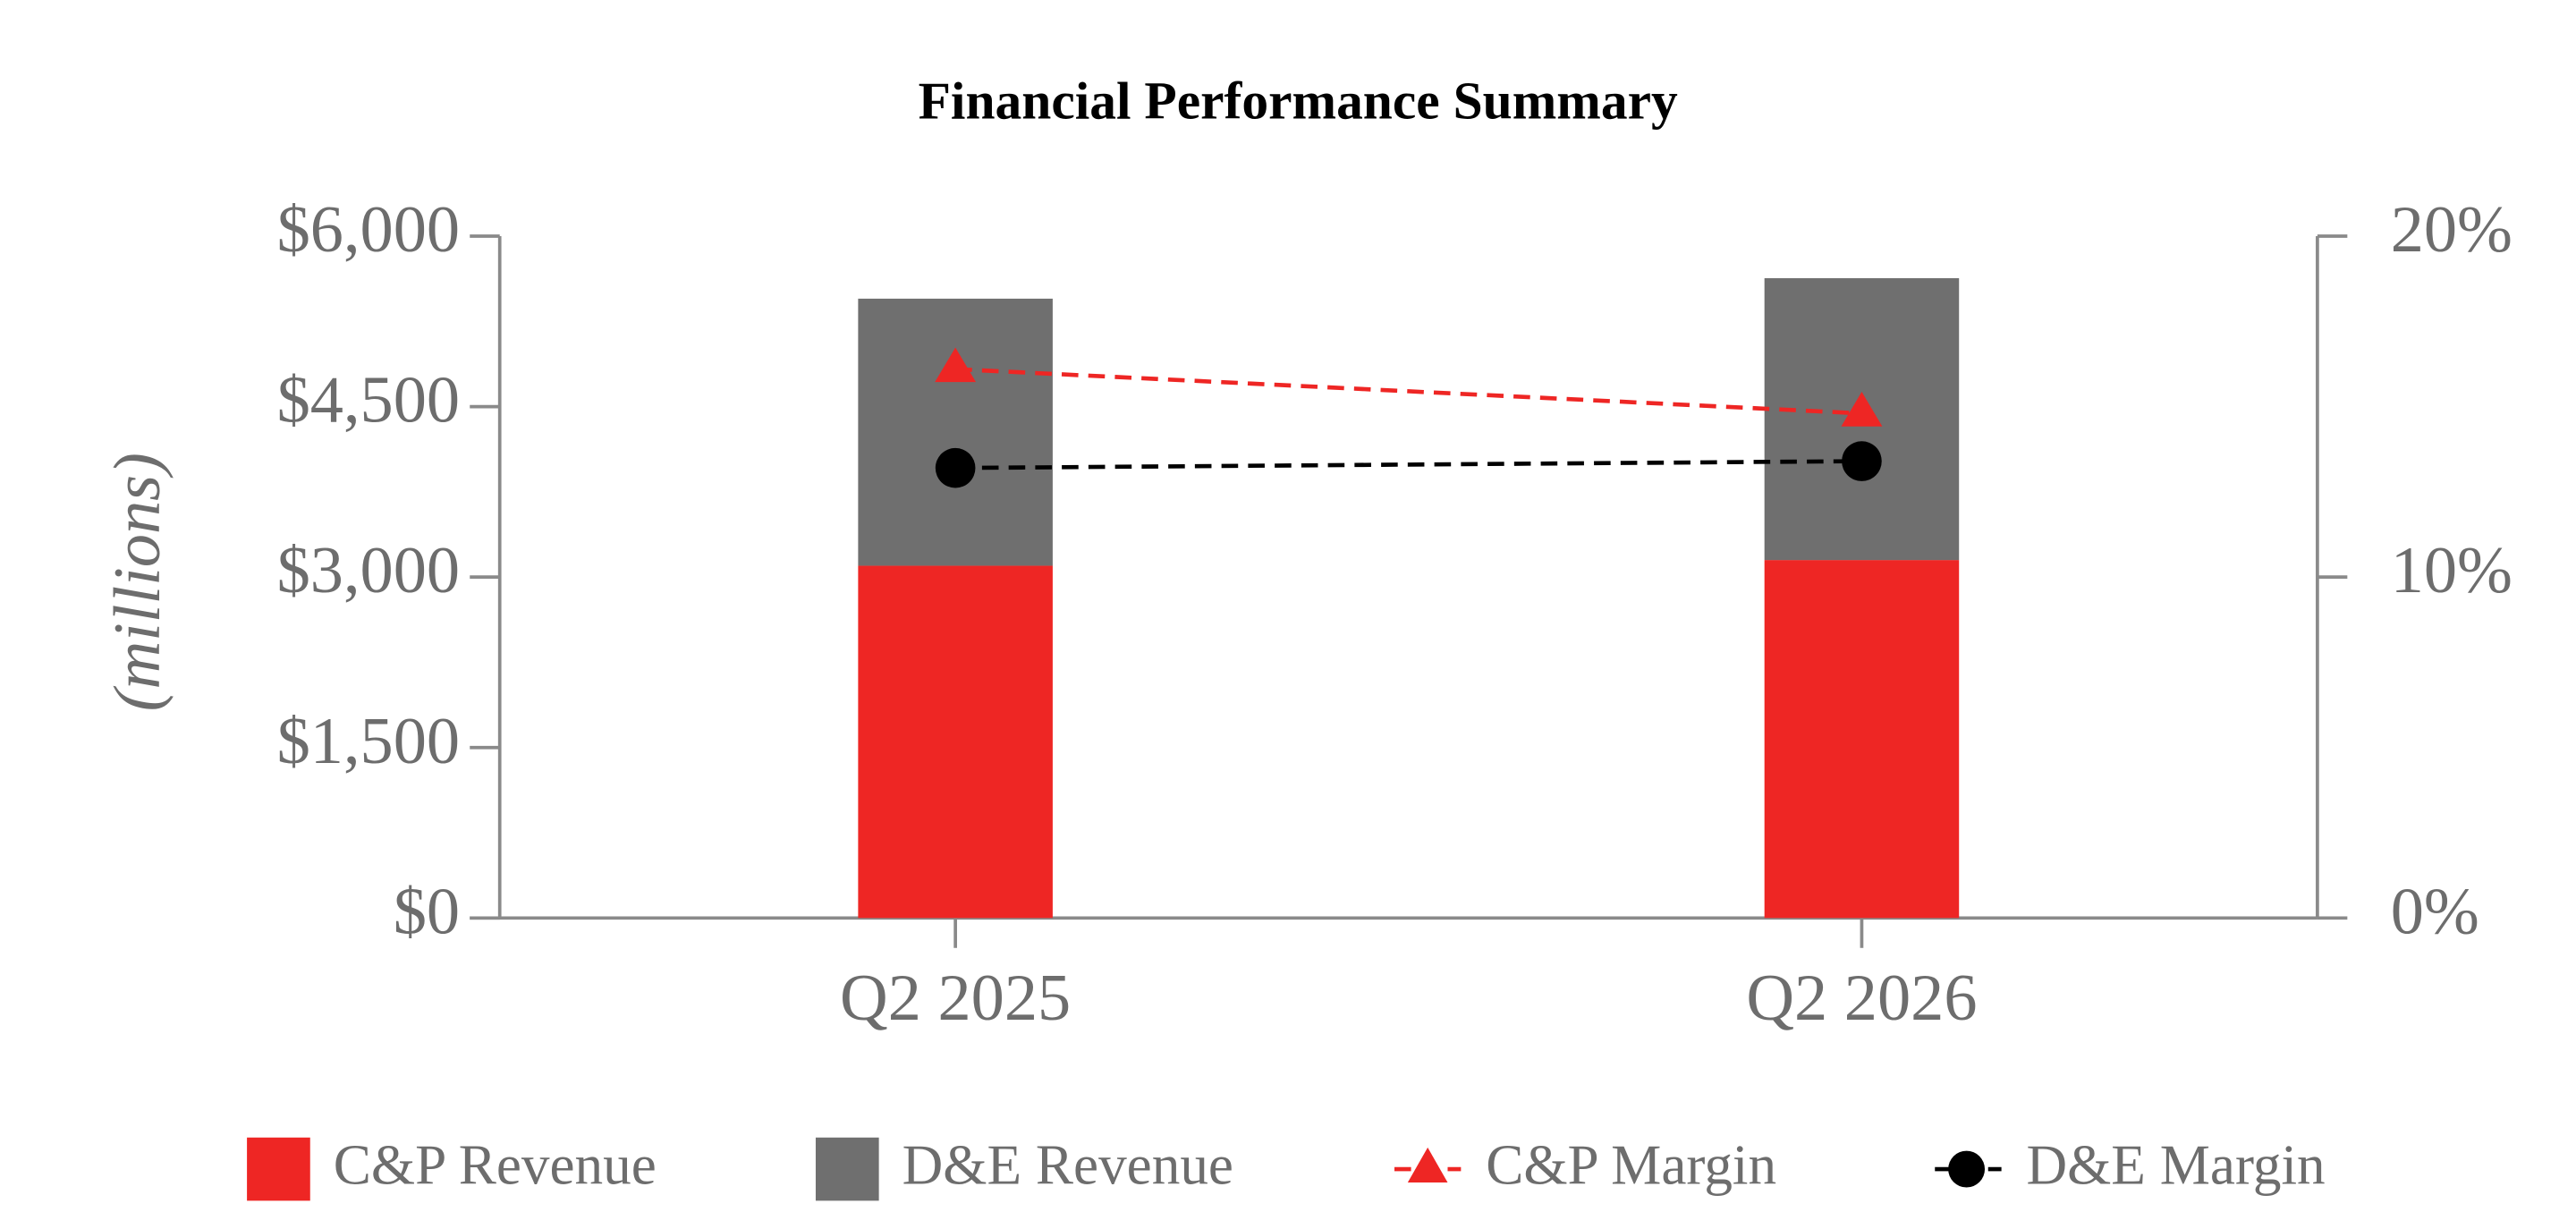 Image resolution: width=2576 pixels, height=1229 pixels. Describe the element at coordinates (2451, 570) in the screenshot. I see `y2-tick-label: 10%` at that location.